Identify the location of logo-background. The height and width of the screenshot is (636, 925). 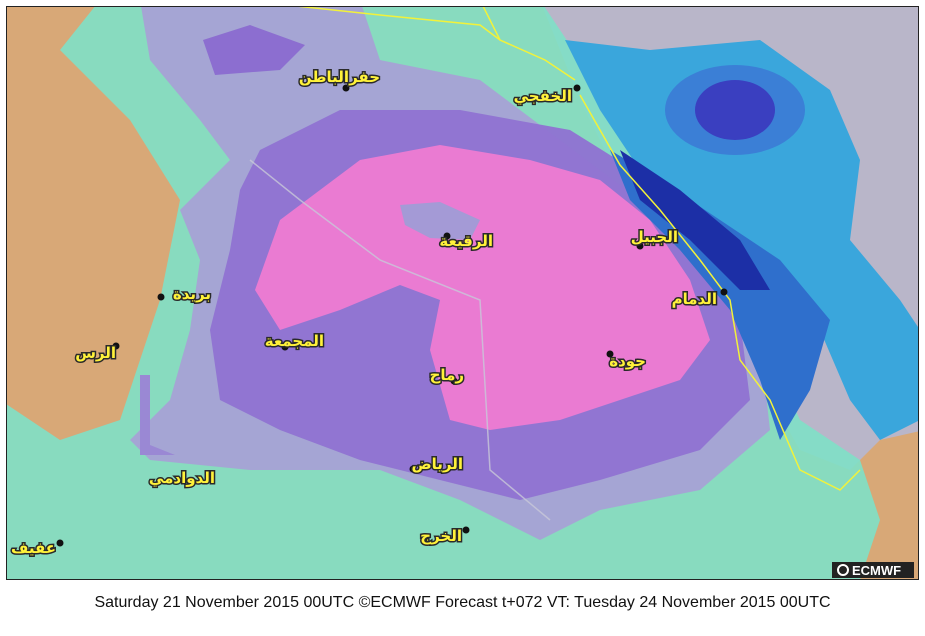
(873, 570).